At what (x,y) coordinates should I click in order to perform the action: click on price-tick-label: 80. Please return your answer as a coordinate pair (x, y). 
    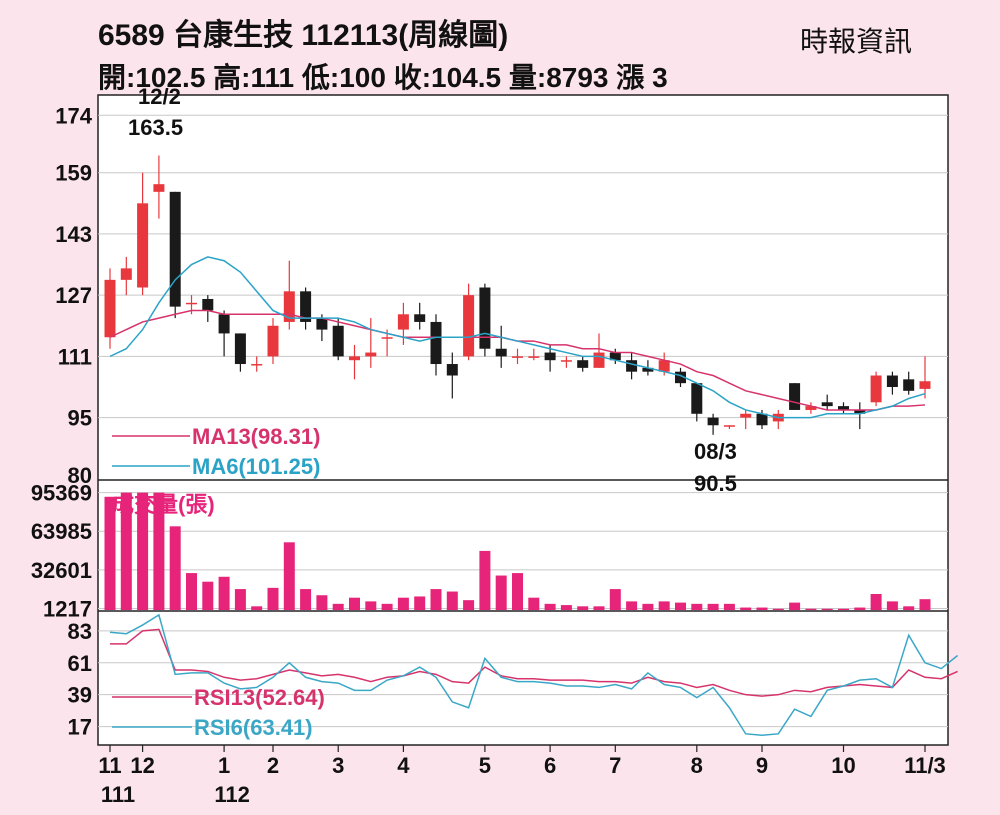
    Looking at the image, I should click on (80, 475).